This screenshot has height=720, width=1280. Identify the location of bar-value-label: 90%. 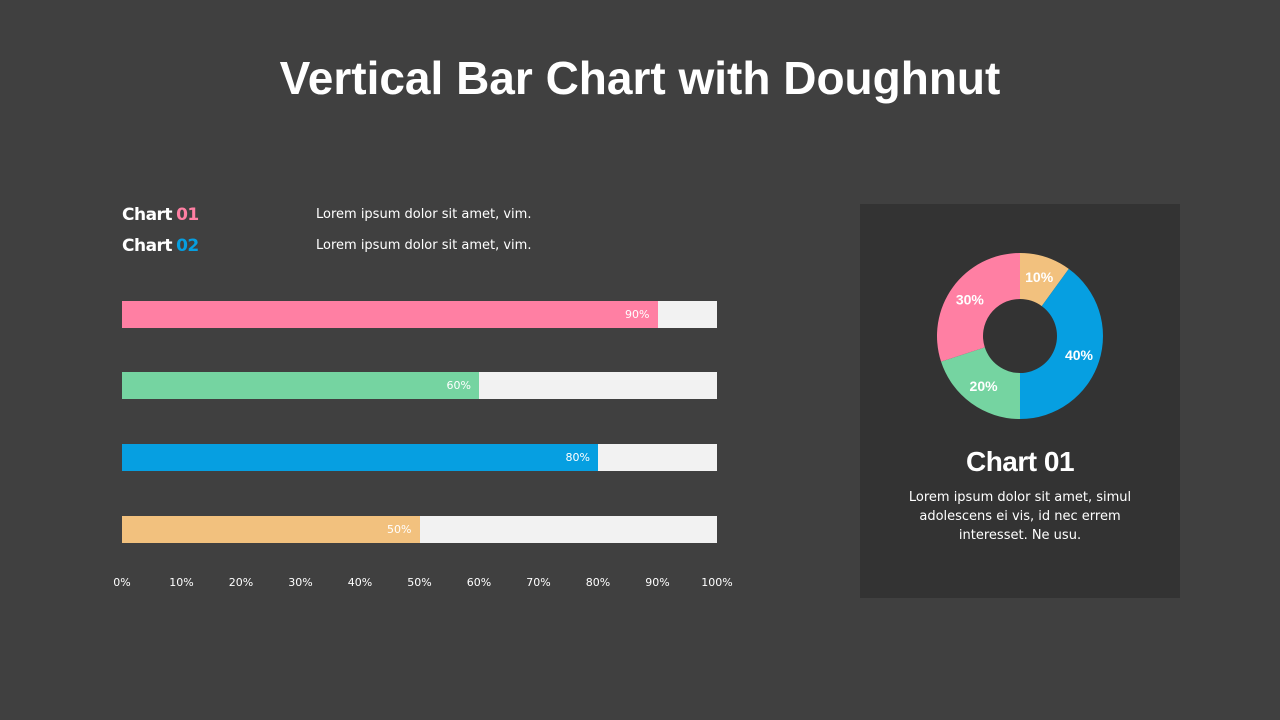
(637, 314).